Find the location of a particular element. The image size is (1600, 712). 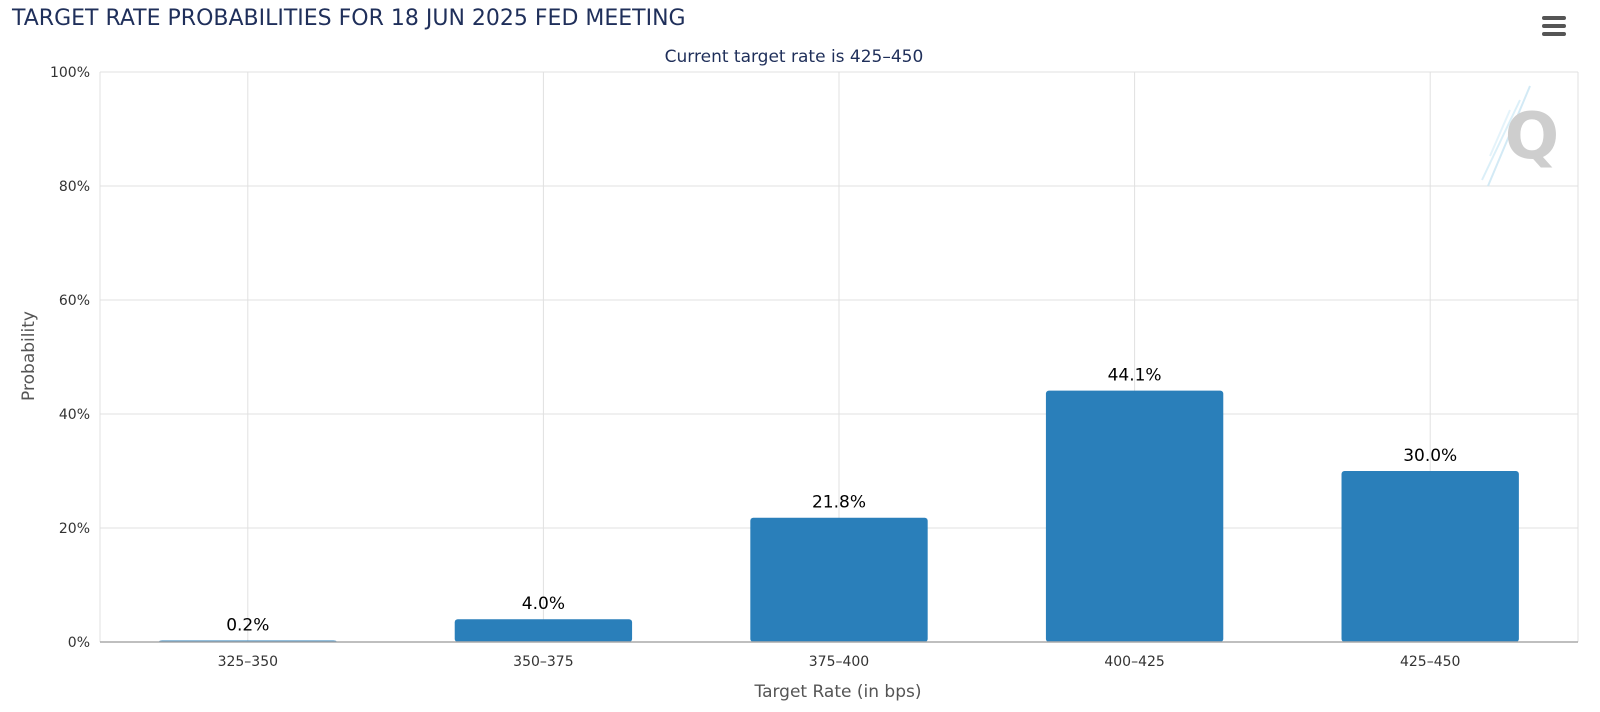

x-tick-label: 375–400 is located at coordinates (839, 662).